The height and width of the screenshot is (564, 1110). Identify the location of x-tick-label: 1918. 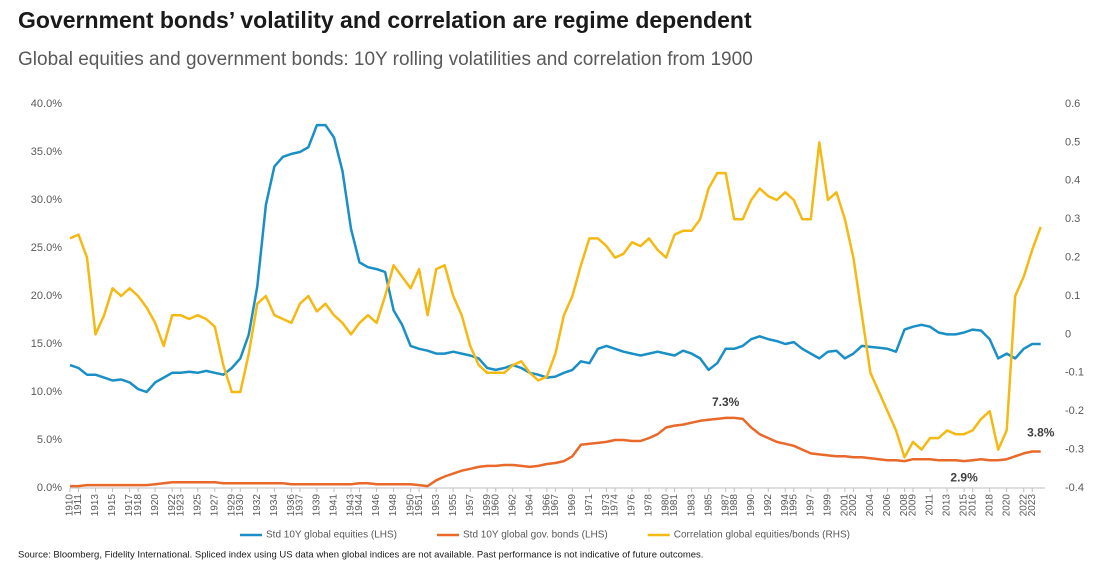
(138, 505).